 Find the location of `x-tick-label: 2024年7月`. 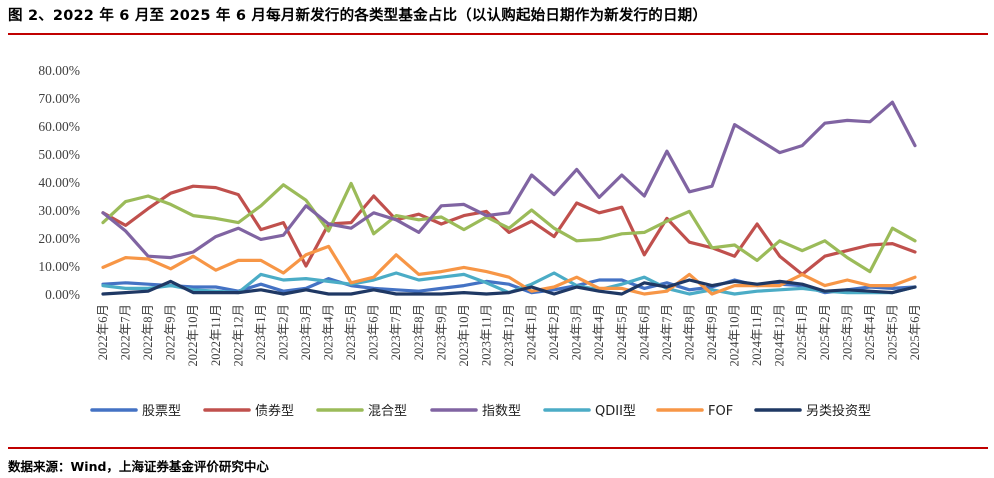

x-tick-label: 2024年7月 is located at coordinates (667, 332).